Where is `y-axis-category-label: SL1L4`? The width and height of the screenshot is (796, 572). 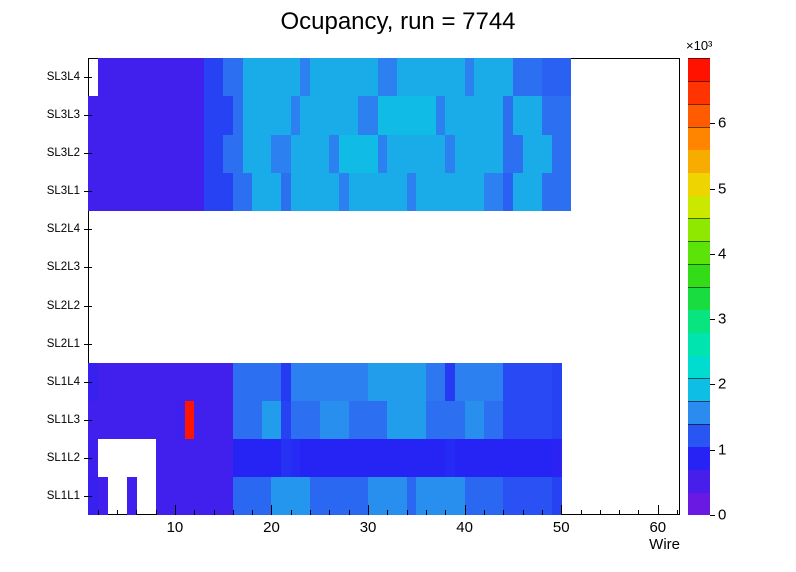 y-axis-category-label: SL1L4 is located at coordinates (63, 381).